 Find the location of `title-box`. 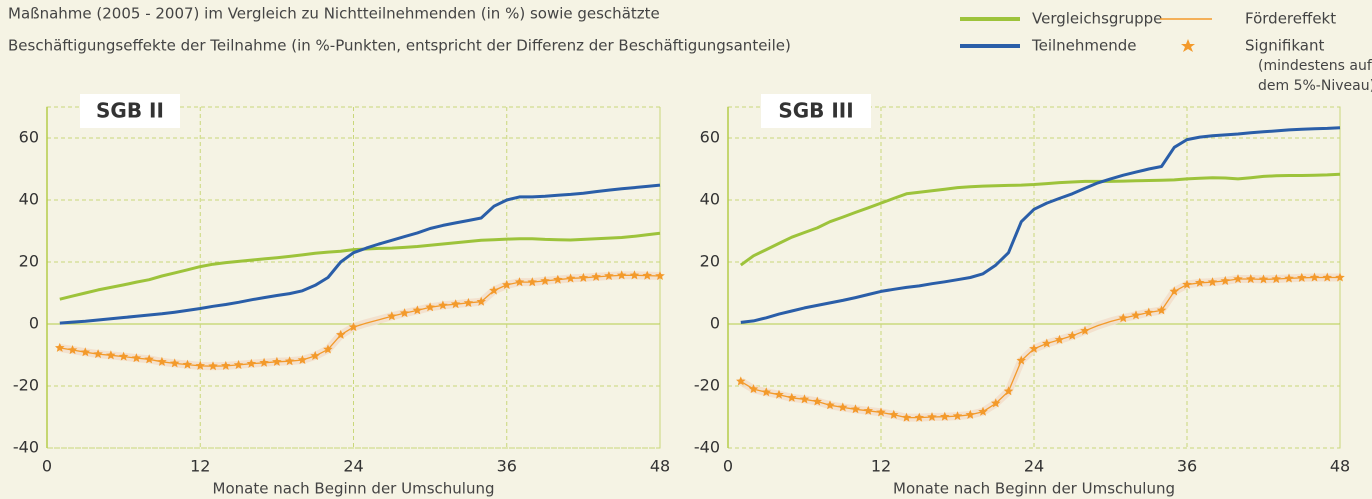

title-box is located at coordinates (816, 111).